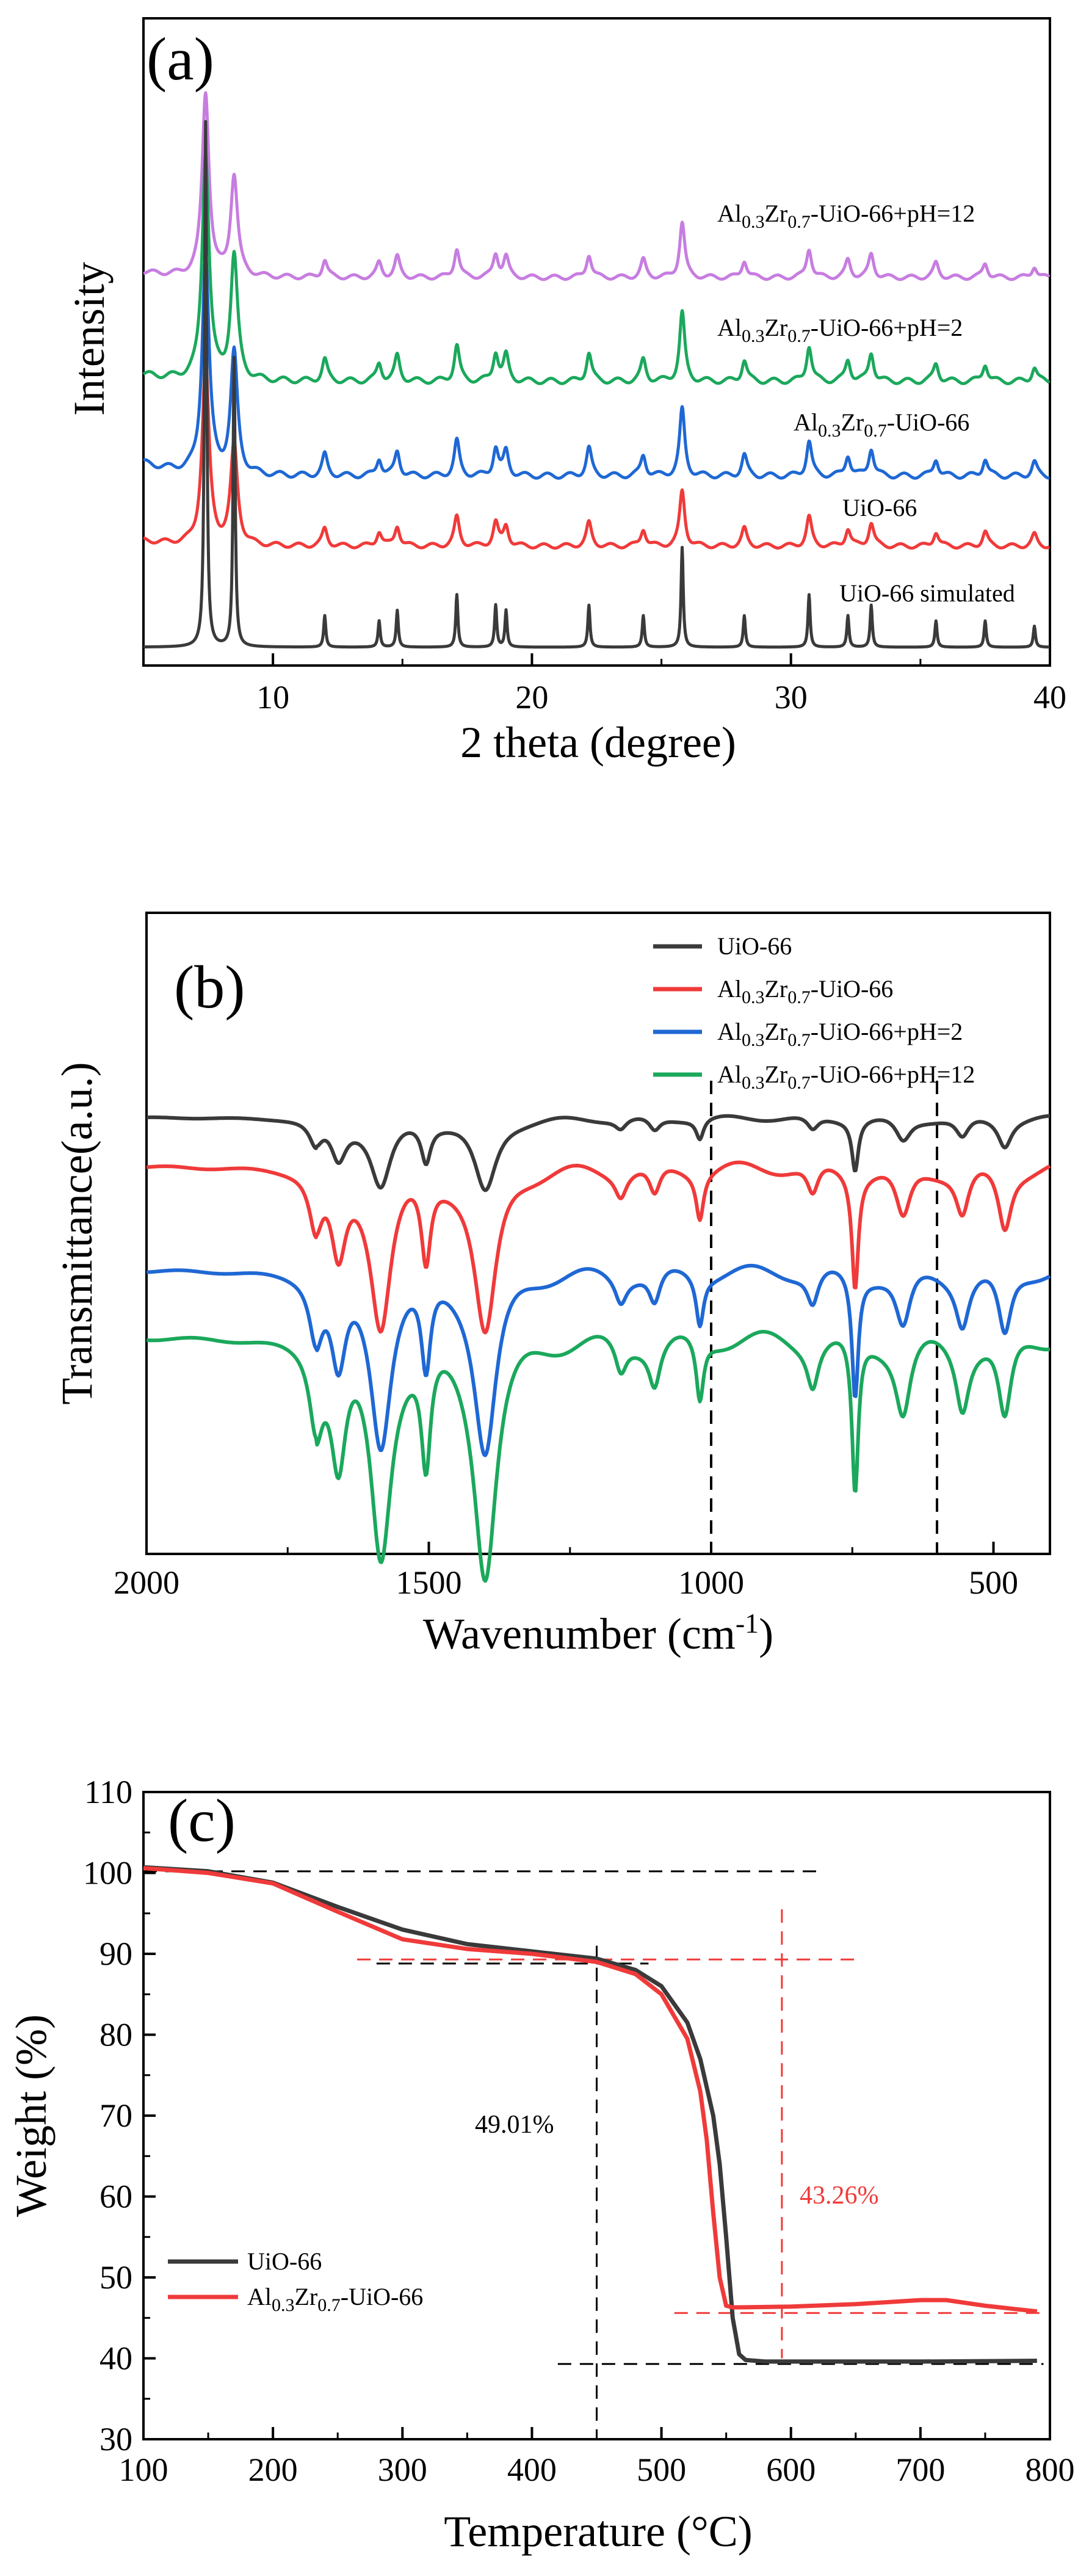  What do you see at coordinates (335, 2299) in the screenshot?
I see `legend-label-c-al: Al0.3Zr0.7-UiO-66` at bounding box center [335, 2299].